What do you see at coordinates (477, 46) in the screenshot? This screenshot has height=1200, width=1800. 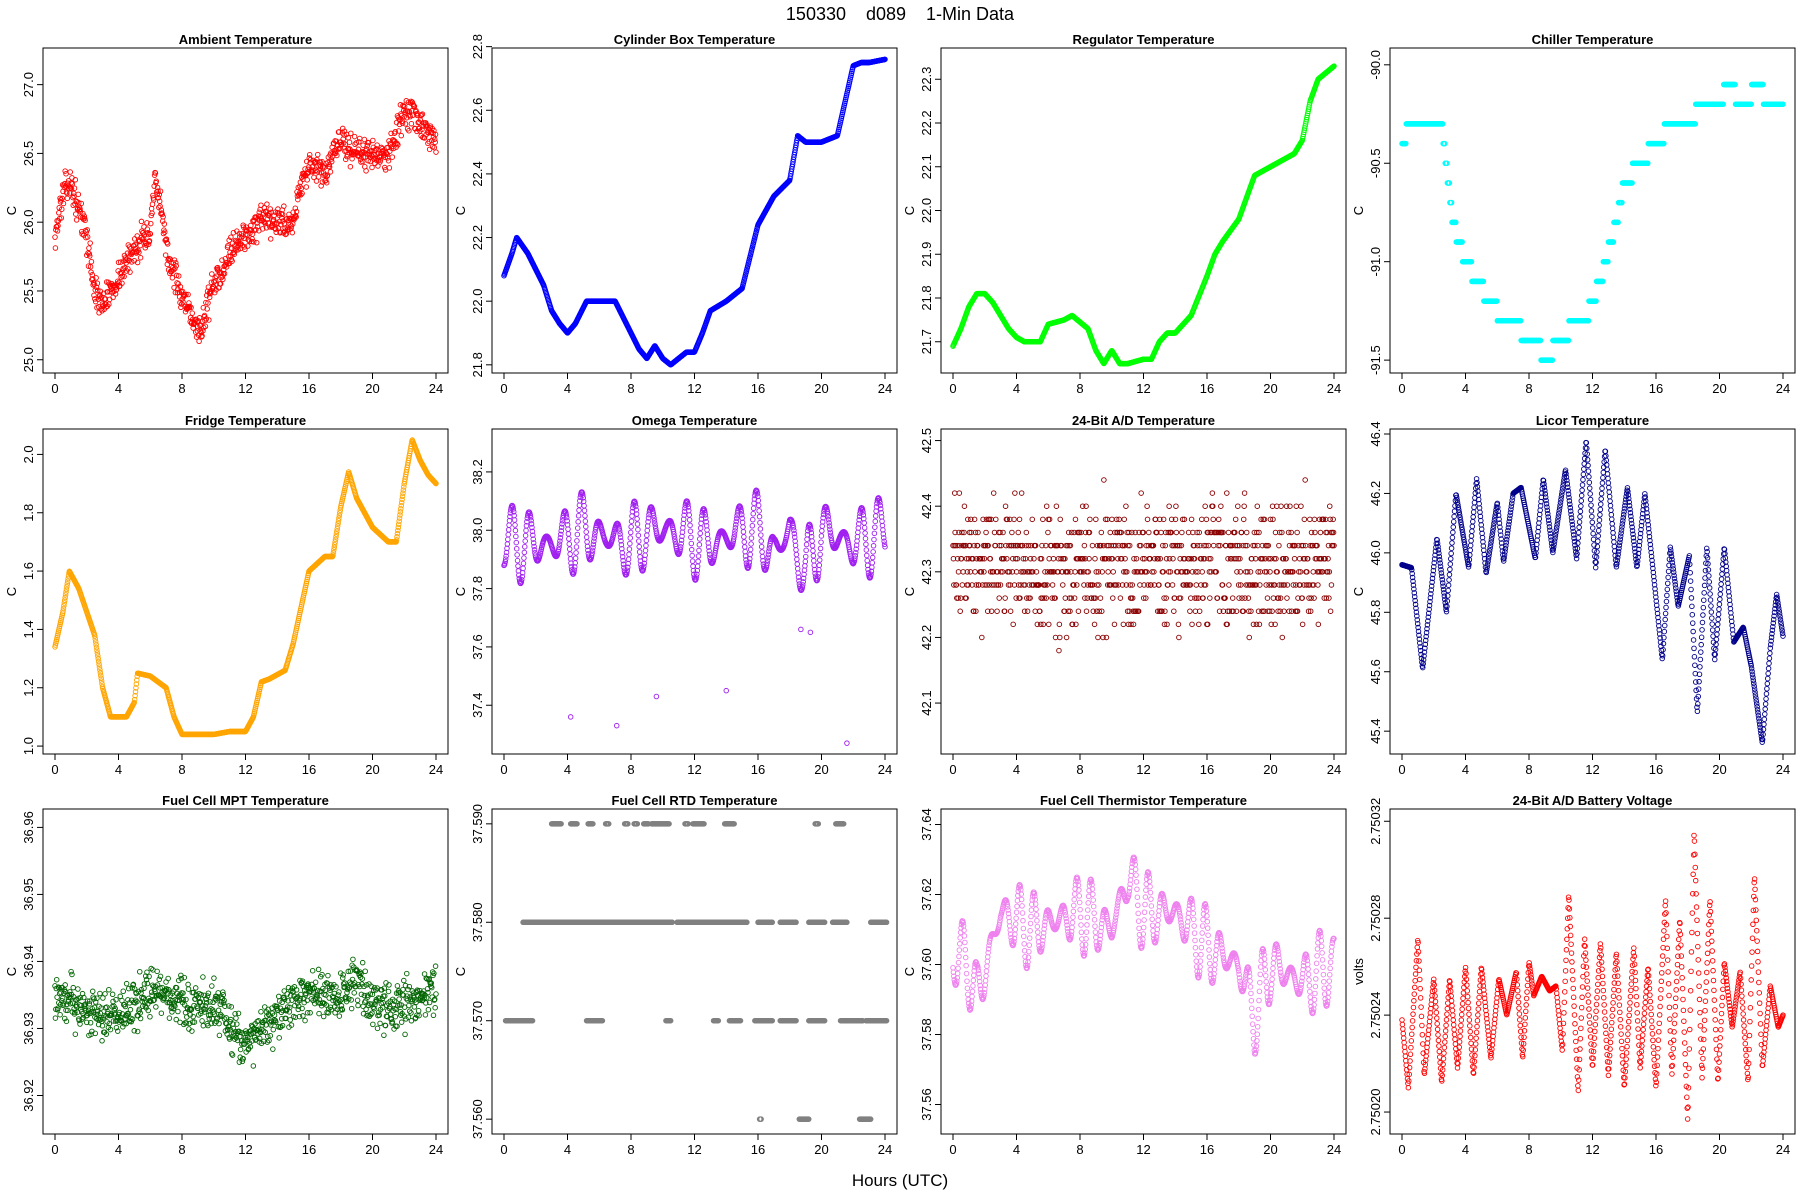 I see `y-tick-label: 22.8` at bounding box center [477, 46].